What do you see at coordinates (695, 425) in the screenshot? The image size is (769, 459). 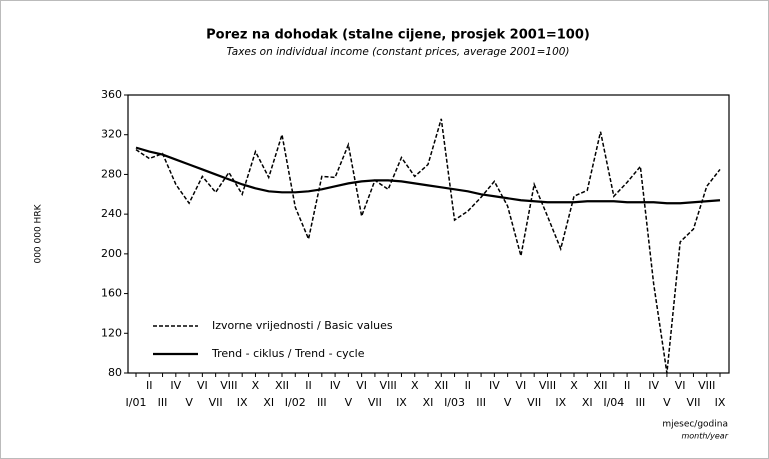 I see `x-axis-label: mjesec/godina` at bounding box center [695, 425].